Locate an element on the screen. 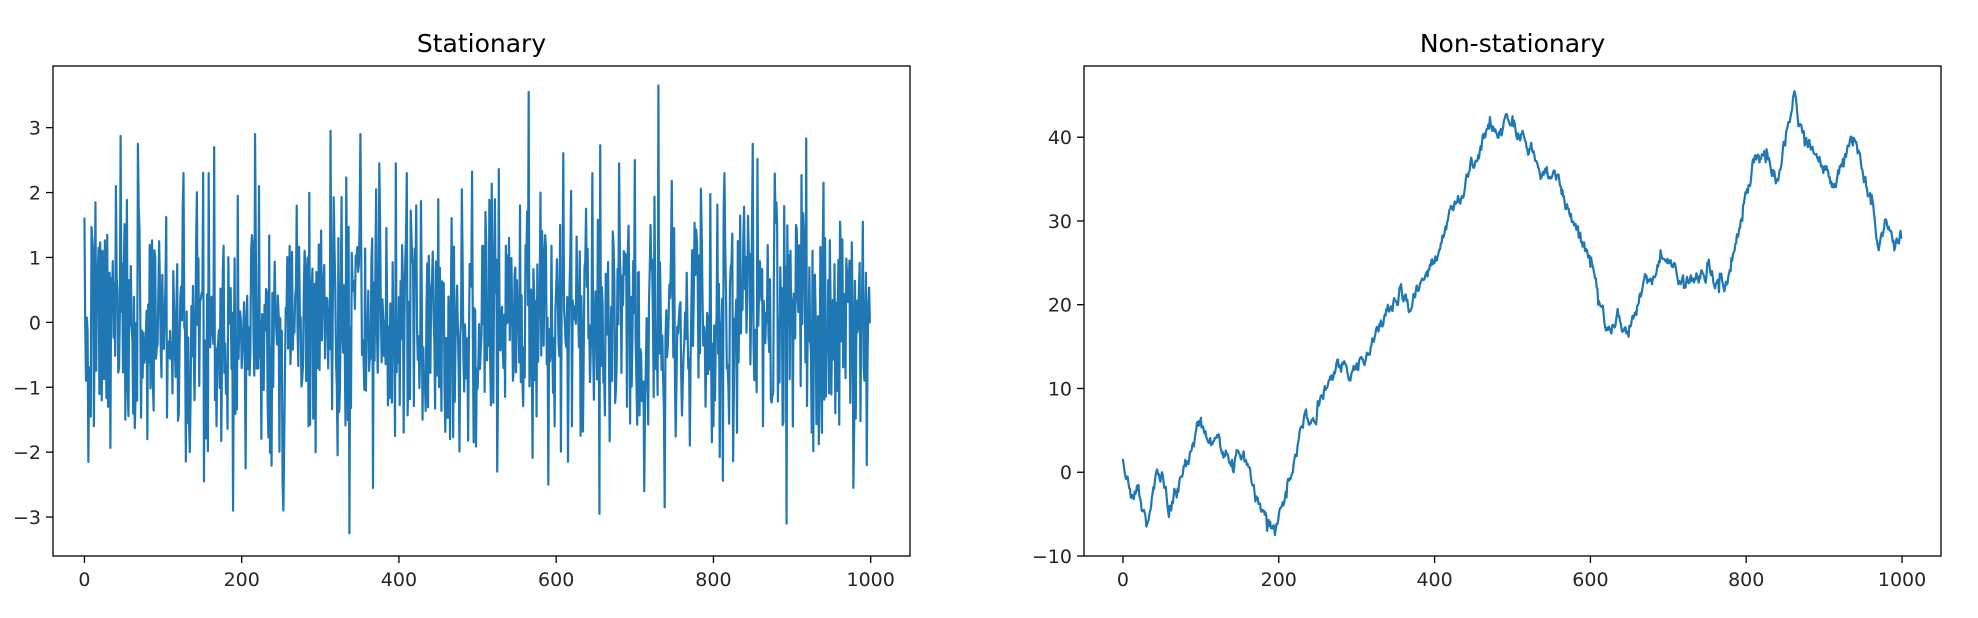 This screenshot has height=618, width=1978. y-tick-label: −1 is located at coordinates (27, 388).